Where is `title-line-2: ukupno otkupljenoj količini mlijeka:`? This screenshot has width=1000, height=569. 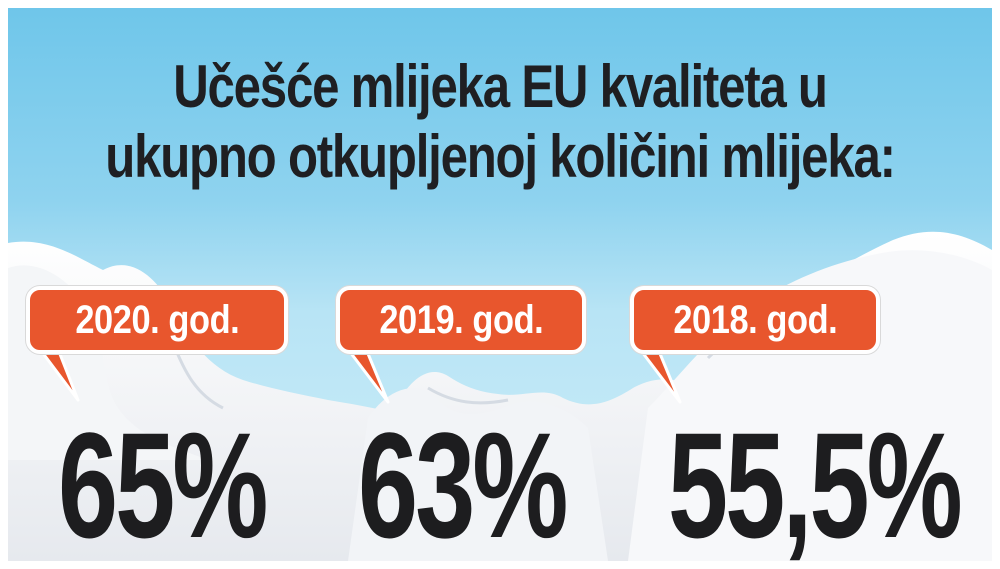 title-line-2: ukupno otkupljenoj količini mlijeka: is located at coordinates (500, 156).